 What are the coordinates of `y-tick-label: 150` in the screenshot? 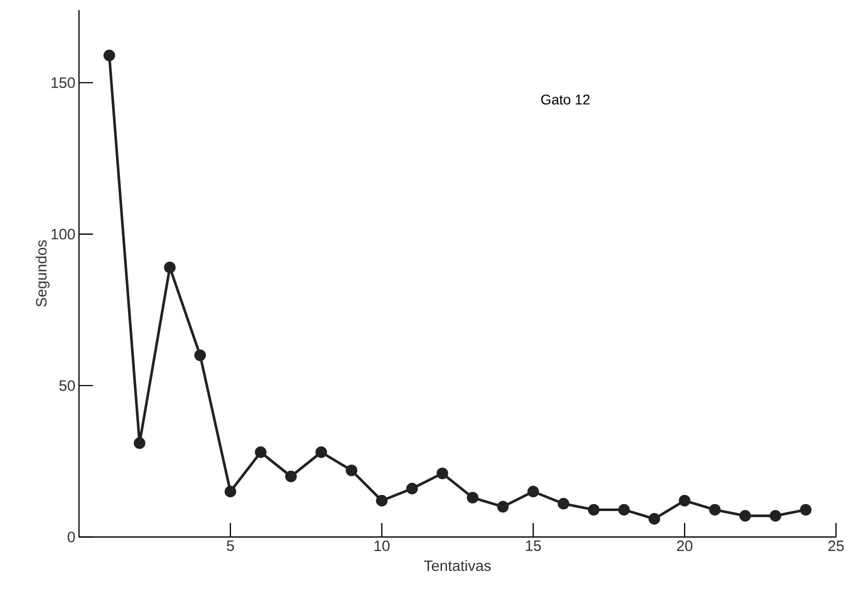 It's located at (63, 82).